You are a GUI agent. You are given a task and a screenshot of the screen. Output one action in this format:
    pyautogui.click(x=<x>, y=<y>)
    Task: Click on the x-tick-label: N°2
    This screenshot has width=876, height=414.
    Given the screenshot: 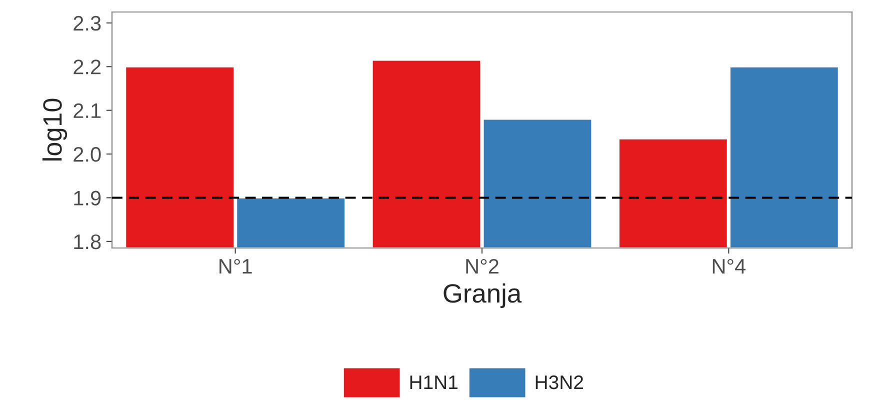 What is the action you would take?
    pyautogui.click(x=482, y=266)
    